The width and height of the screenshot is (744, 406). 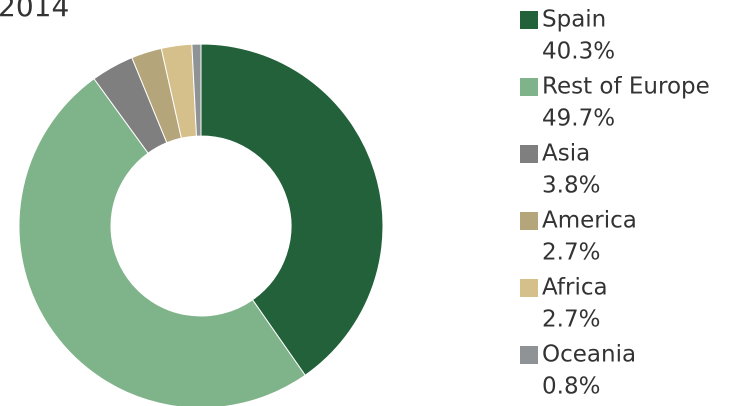 What do you see at coordinates (574, 20) in the screenshot?
I see `legend-label: Spain` at bounding box center [574, 20].